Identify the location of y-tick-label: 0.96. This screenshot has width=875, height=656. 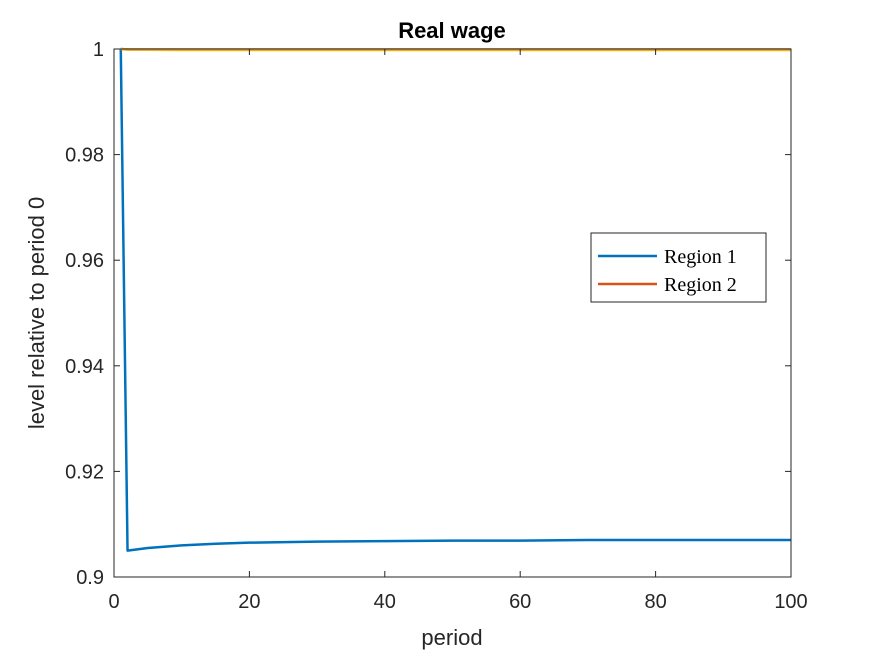
(84, 261).